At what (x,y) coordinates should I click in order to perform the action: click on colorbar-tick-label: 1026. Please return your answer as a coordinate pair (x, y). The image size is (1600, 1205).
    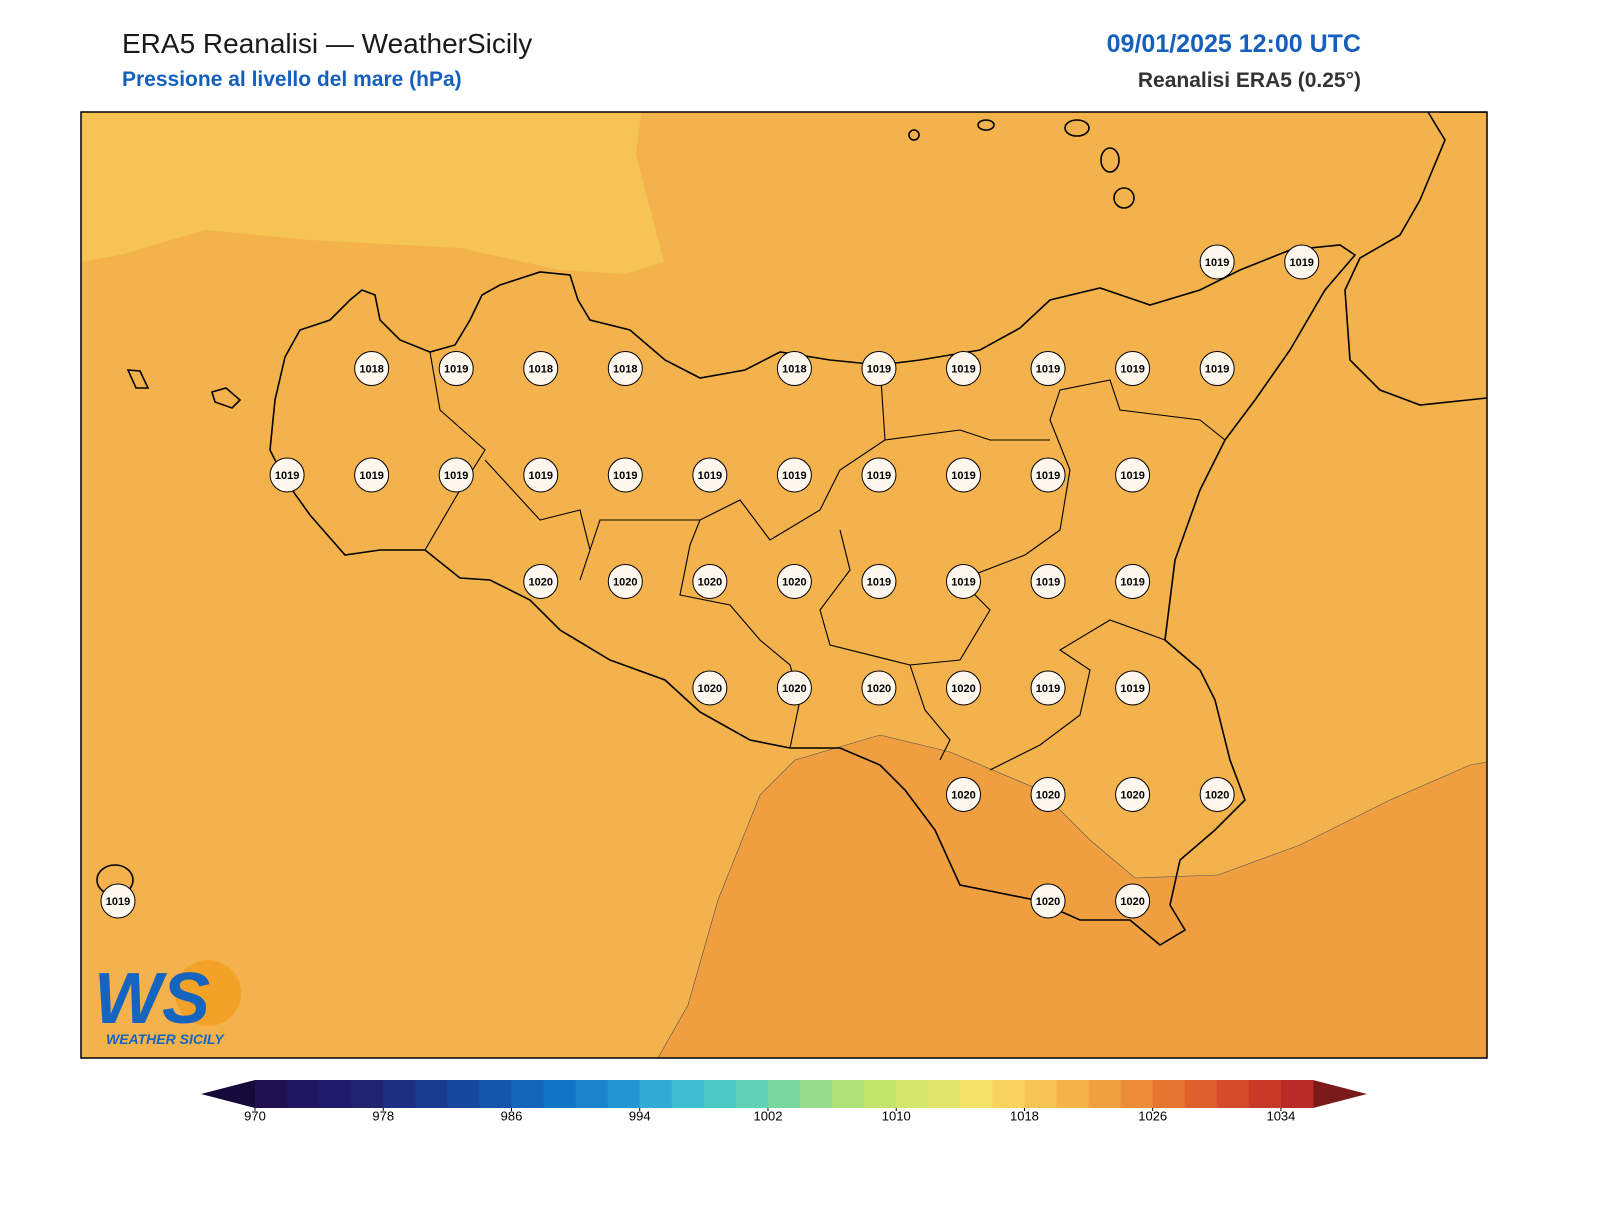
    Looking at the image, I should click on (1152, 1116).